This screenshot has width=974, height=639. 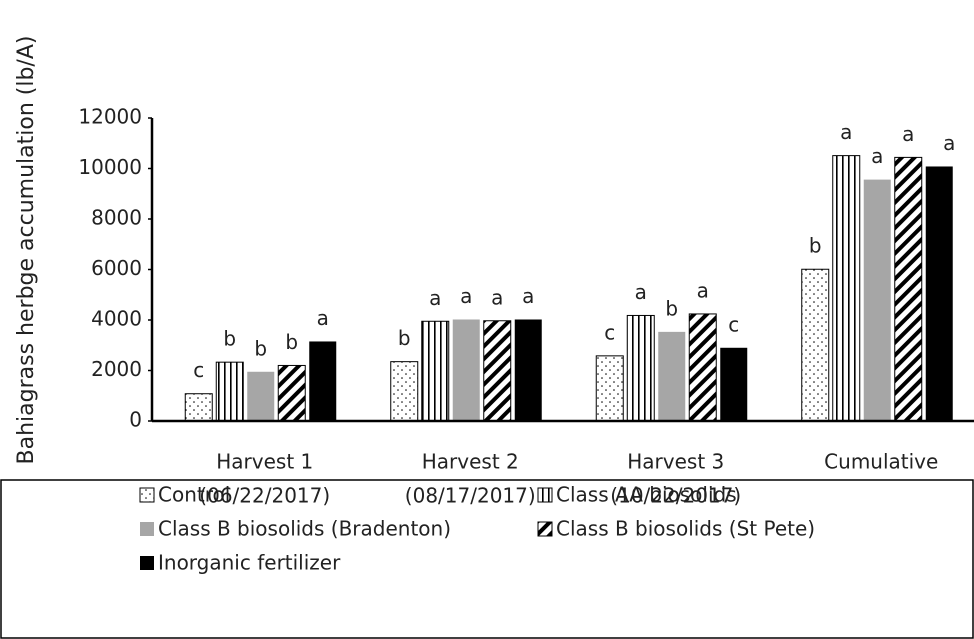 I want to click on legend-label: Control, so click(x=194, y=495).